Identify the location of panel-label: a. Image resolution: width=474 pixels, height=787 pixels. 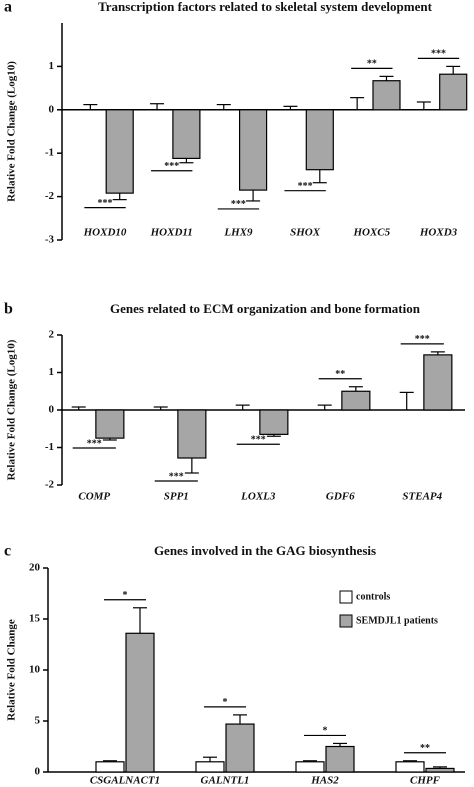
(8, 8).